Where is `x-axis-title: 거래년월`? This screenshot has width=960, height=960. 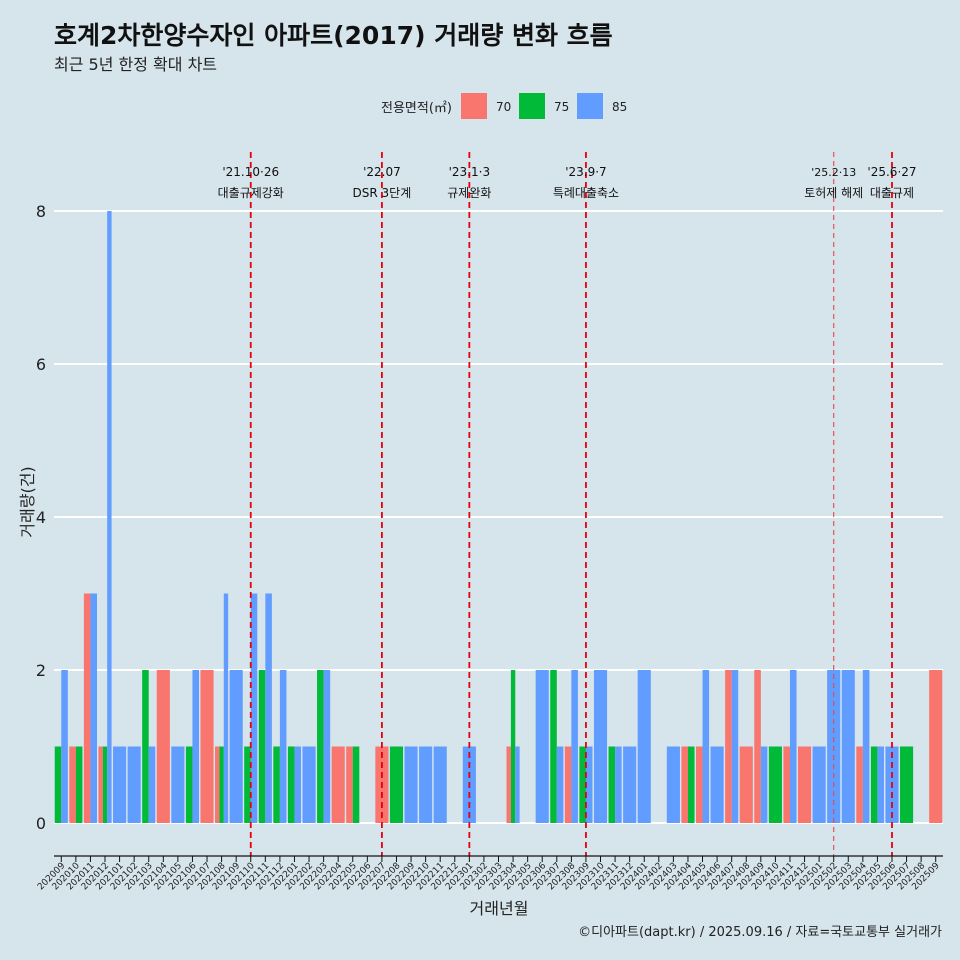
x-axis-title: 거래년월 is located at coordinates (499, 908).